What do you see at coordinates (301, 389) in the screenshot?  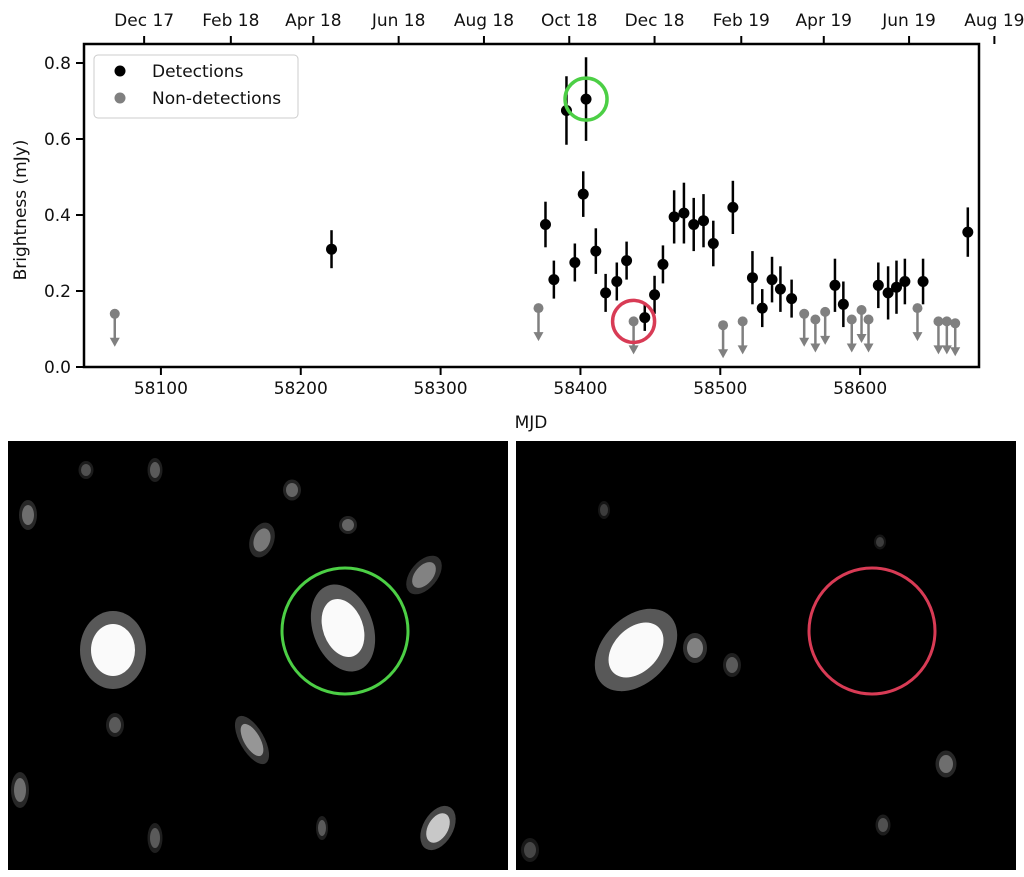 I see `x-tick-label: 58200` at bounding box center [301, 389].